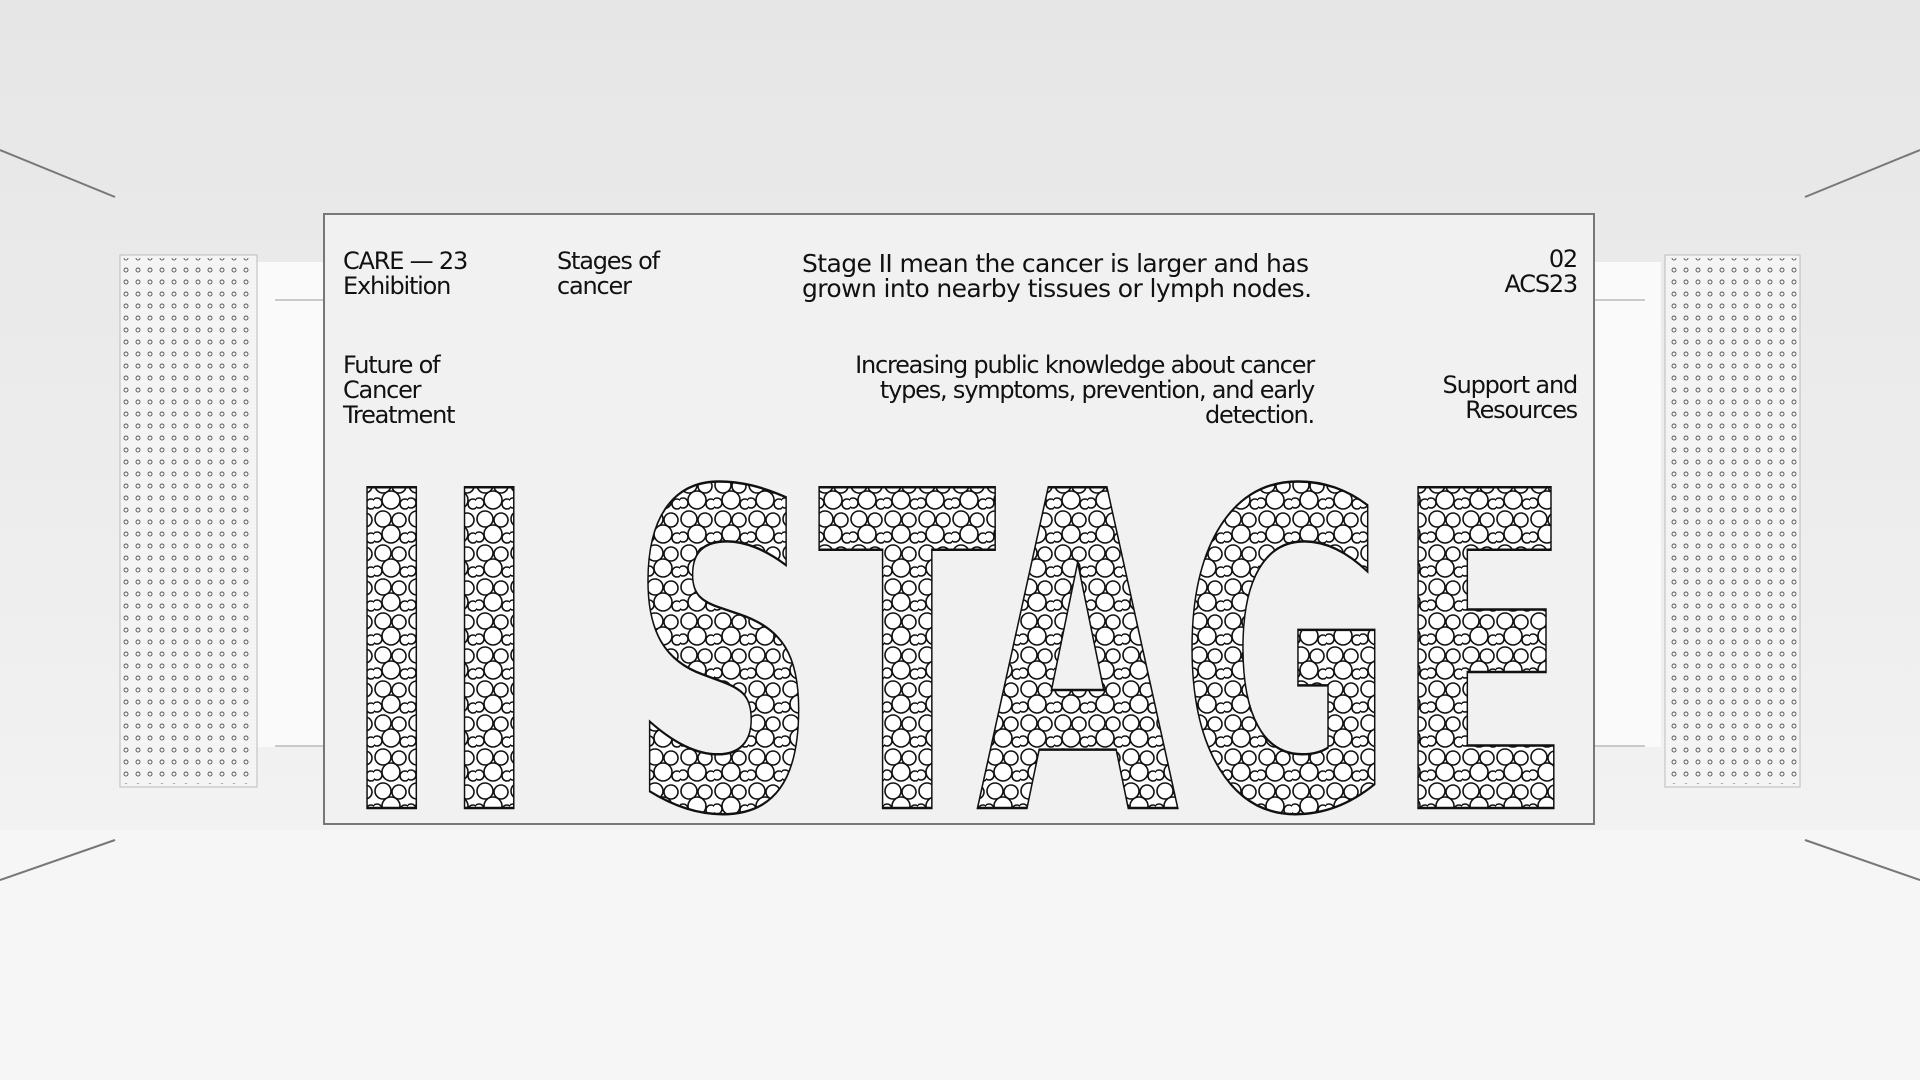  I want to click on top-left-text: CARE — 23 Exhibition, so click(405, 273).